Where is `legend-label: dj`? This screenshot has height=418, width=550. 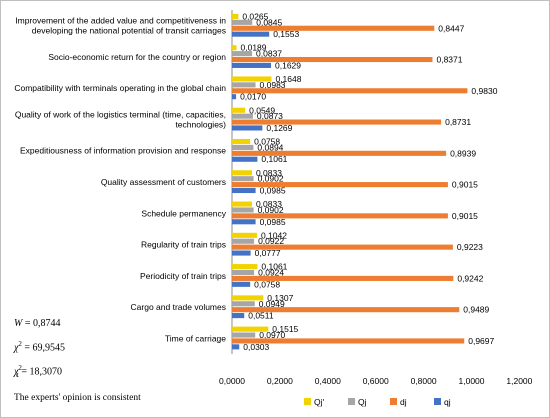 legend-label: dj is located at coordinates (403, 402).